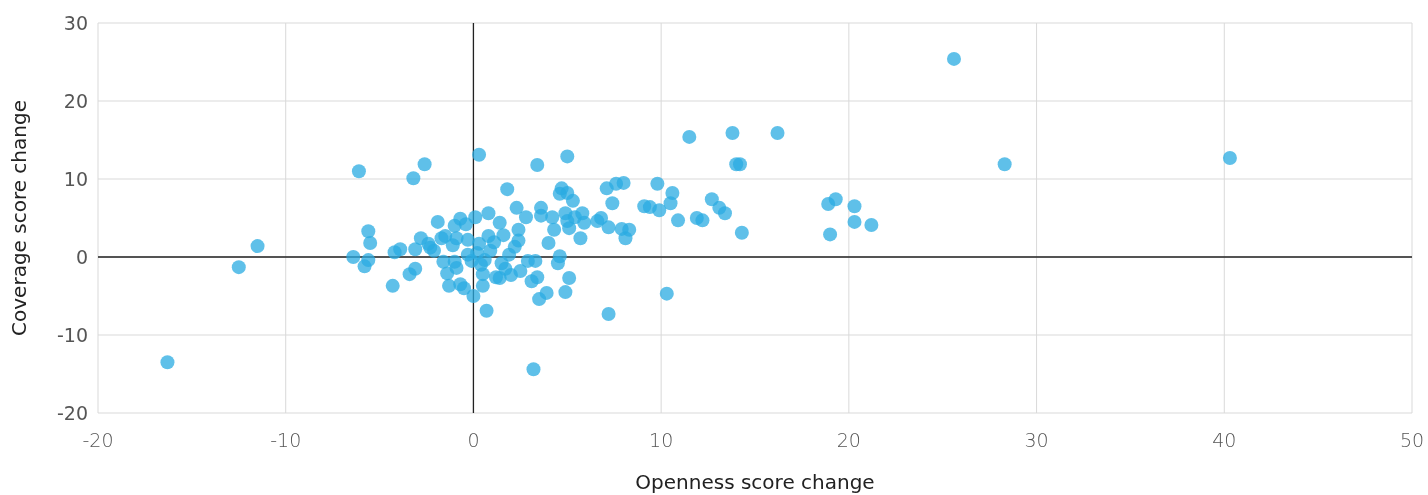  I want to click on x-tick-label: 0, so click(473, 440).